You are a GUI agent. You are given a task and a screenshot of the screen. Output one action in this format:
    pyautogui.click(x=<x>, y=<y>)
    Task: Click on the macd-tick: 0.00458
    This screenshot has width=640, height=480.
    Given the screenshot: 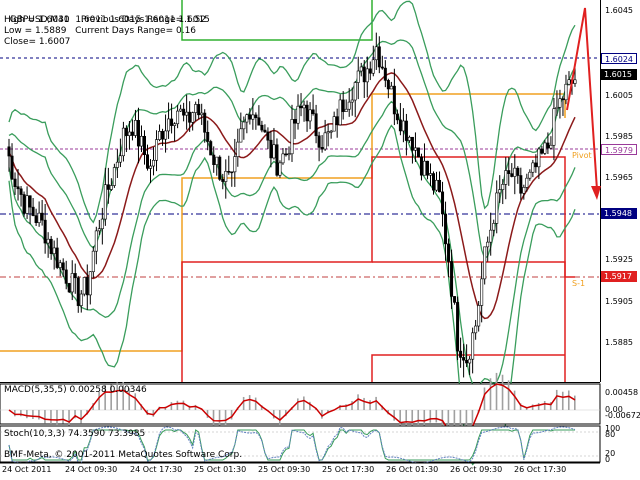 What is the action you would take?
    pyautogui.click(x=622, y=392)
    